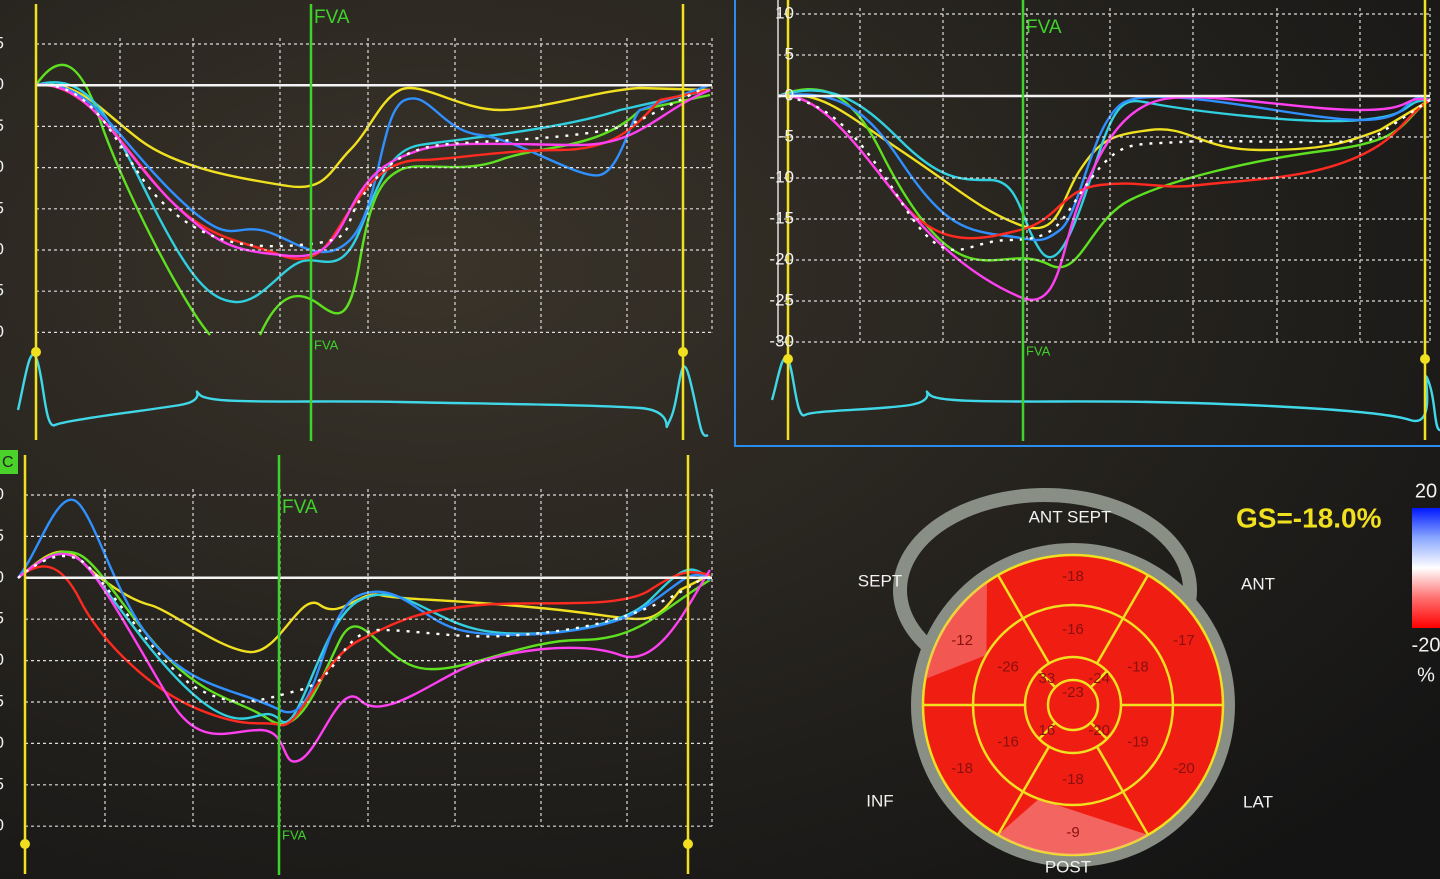 The height and width of the screenshot is (879, 1440). What do you see at coordinates (1426, 675) in the screenshot?
I see `scale-unit: %` at bounding box center [1426, 675].